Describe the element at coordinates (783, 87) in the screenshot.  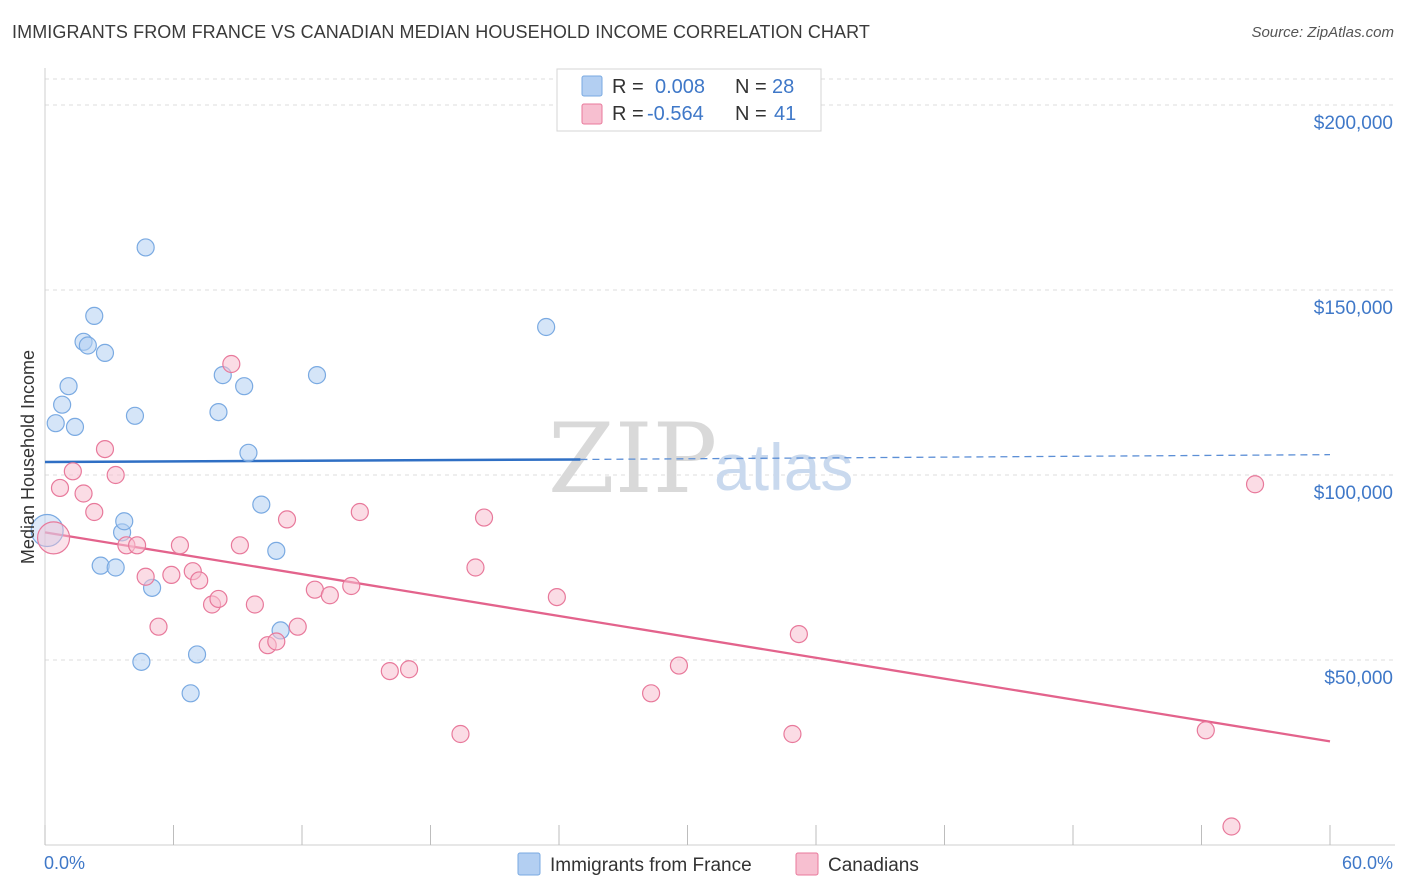
I see `legend-n-value: 28` at that location.